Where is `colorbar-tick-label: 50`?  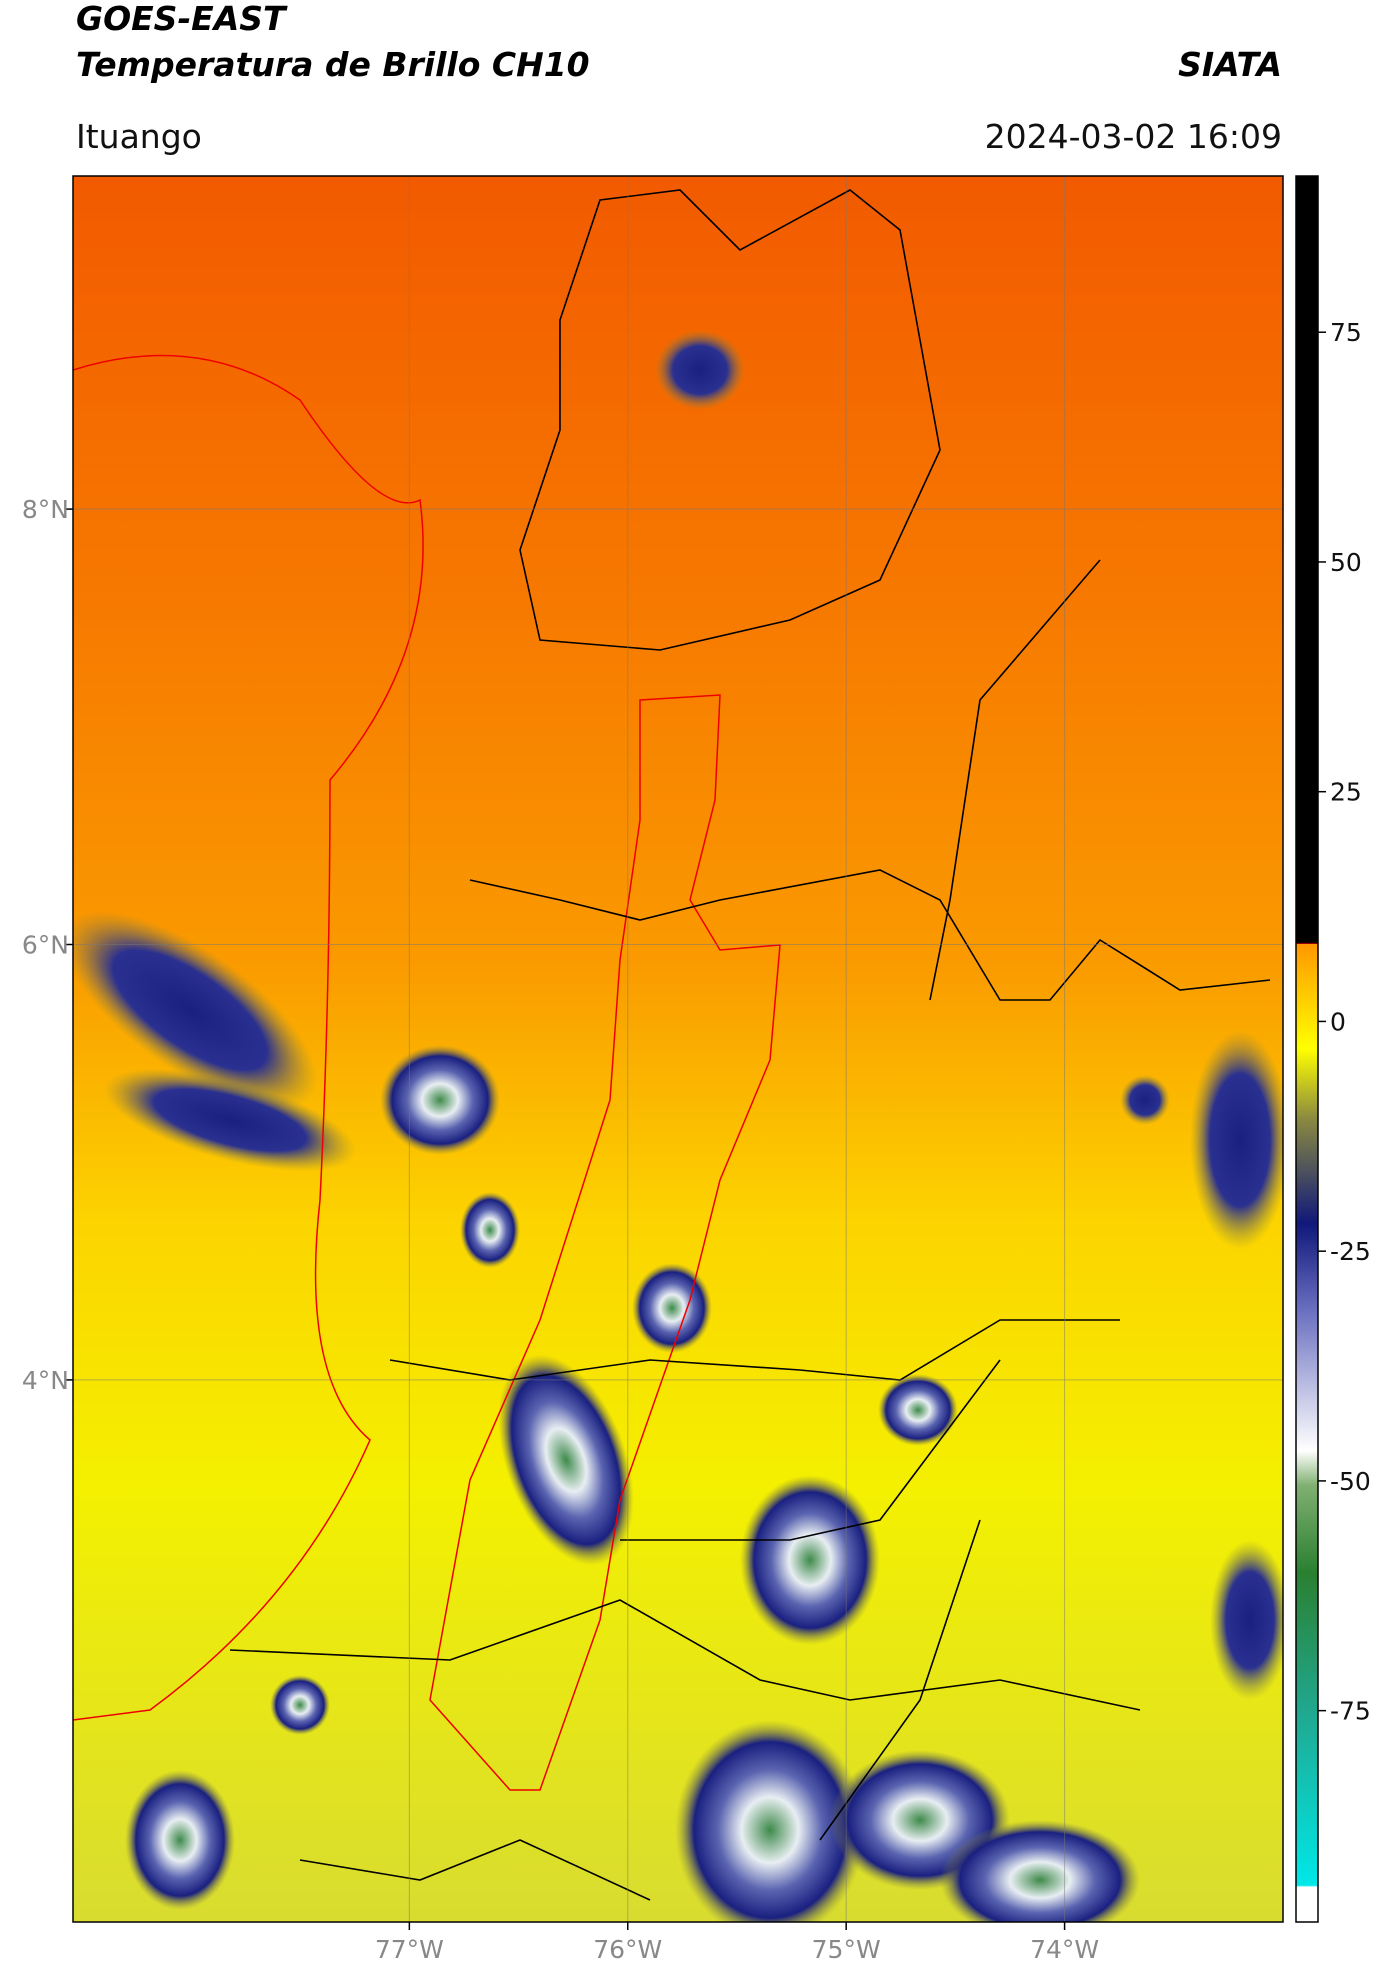
colorbar-tick-label: 50 is located at coordinates (1346, 562).